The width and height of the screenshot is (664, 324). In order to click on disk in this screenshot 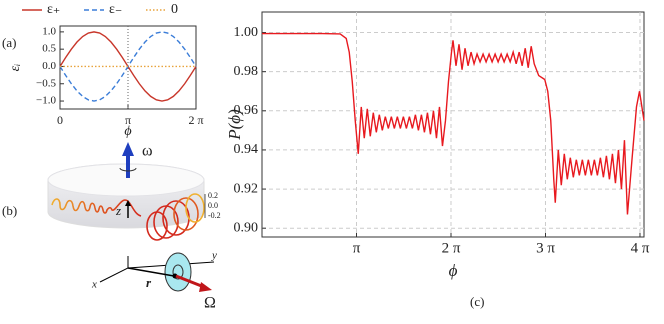, I will do `click(178, 272)`.